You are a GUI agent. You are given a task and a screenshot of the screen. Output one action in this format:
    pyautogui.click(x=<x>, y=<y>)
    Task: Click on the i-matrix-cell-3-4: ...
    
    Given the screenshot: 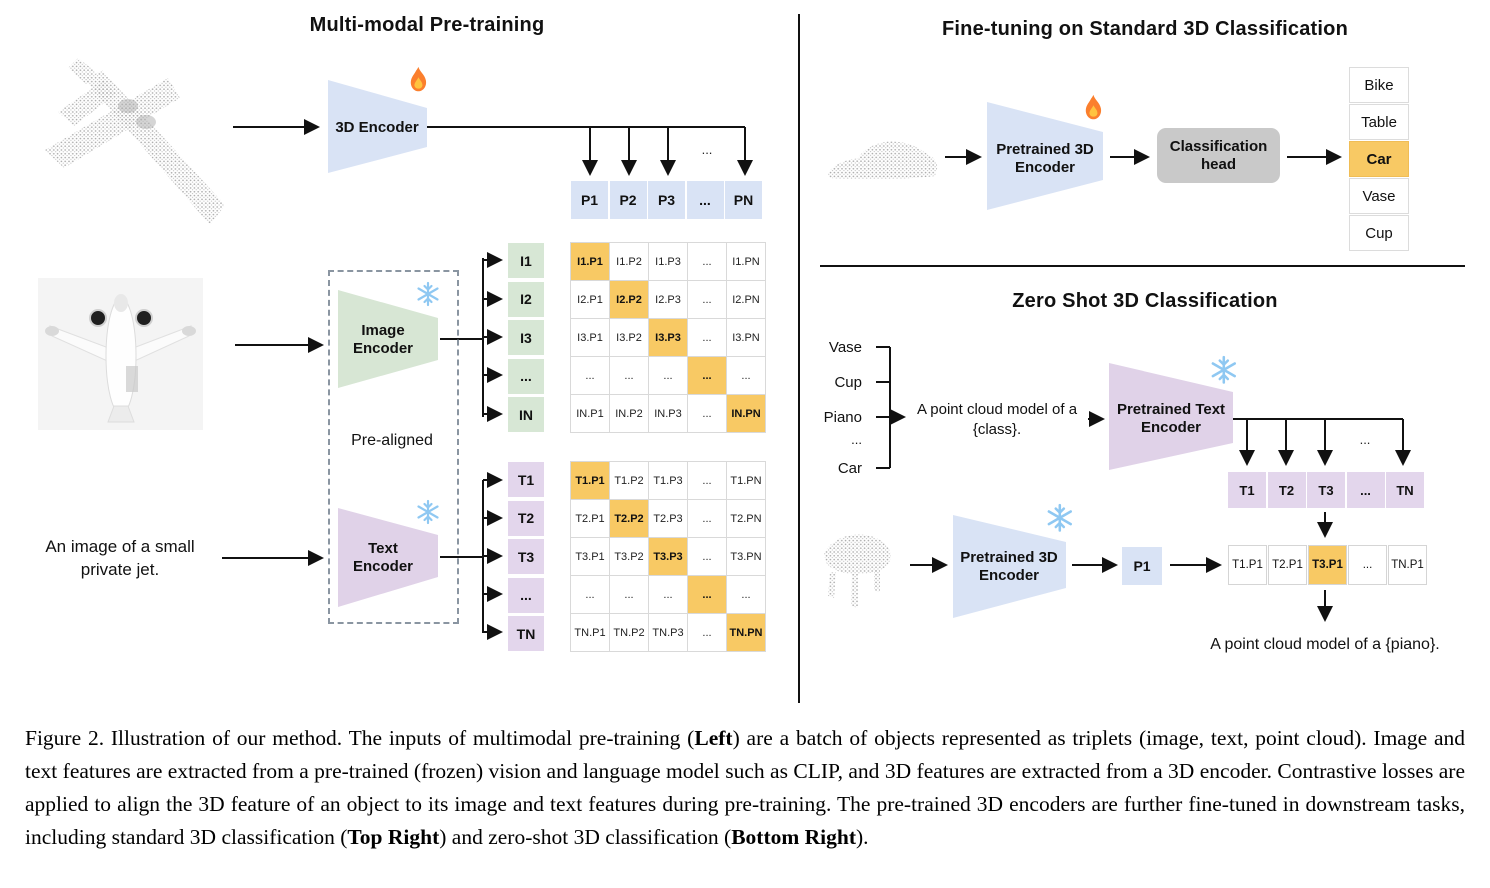 What is the action you would take?
    pyautogui.click(x=746, y=375)
    